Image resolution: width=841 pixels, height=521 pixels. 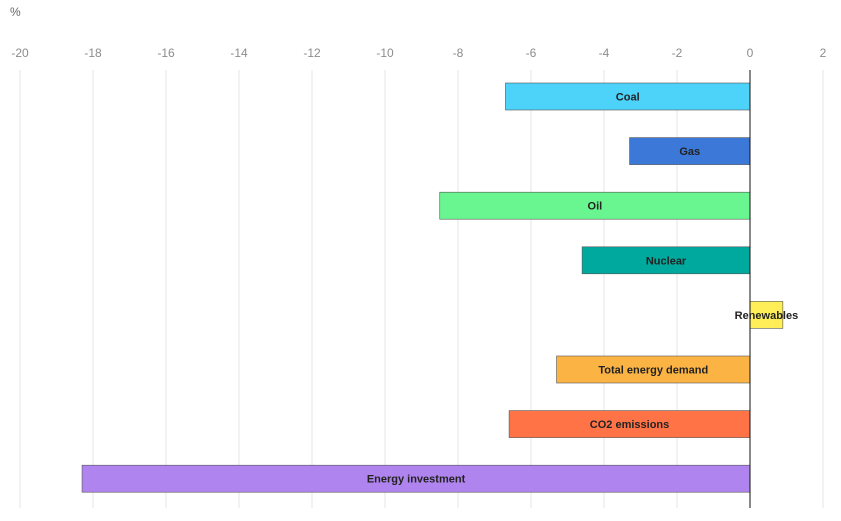 I want to click on bar-label-oil: Oil, so click(x=595, y=207).